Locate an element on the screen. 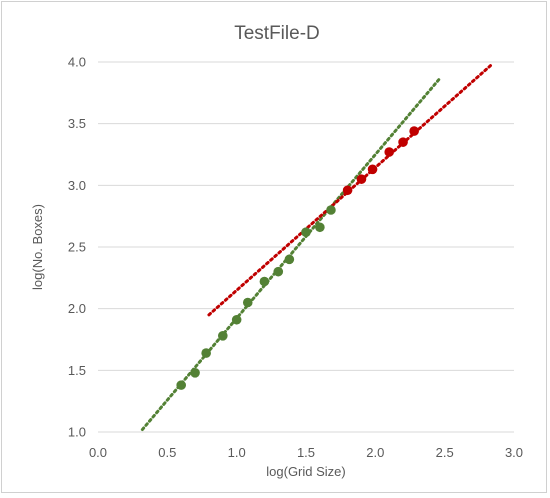  x-tick-label: 1.0 is located at coordinates (237, 452).